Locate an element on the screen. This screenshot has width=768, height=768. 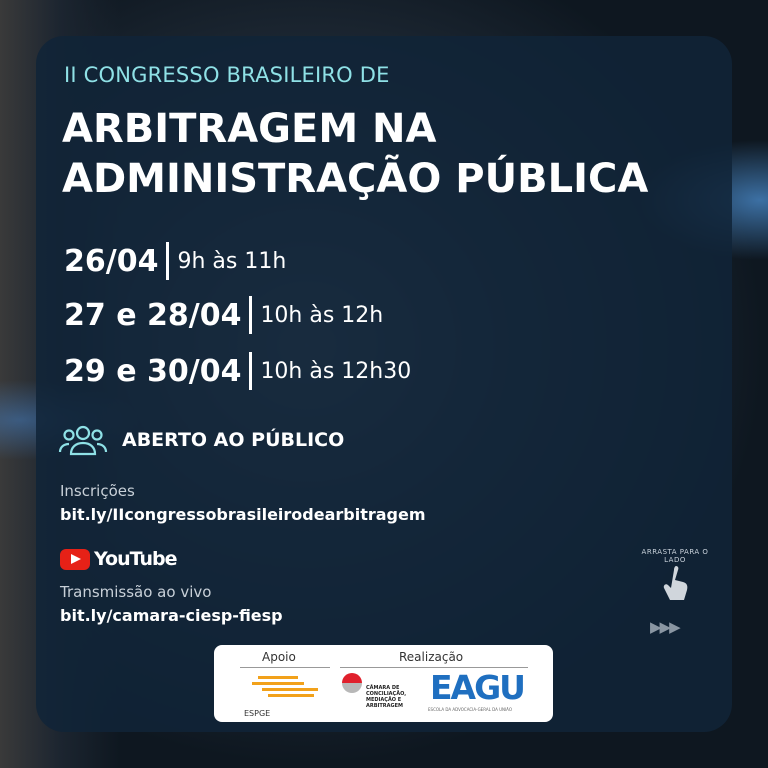
title-line-1: ARBITRAGEM NA is located at coordinates (249, 129).